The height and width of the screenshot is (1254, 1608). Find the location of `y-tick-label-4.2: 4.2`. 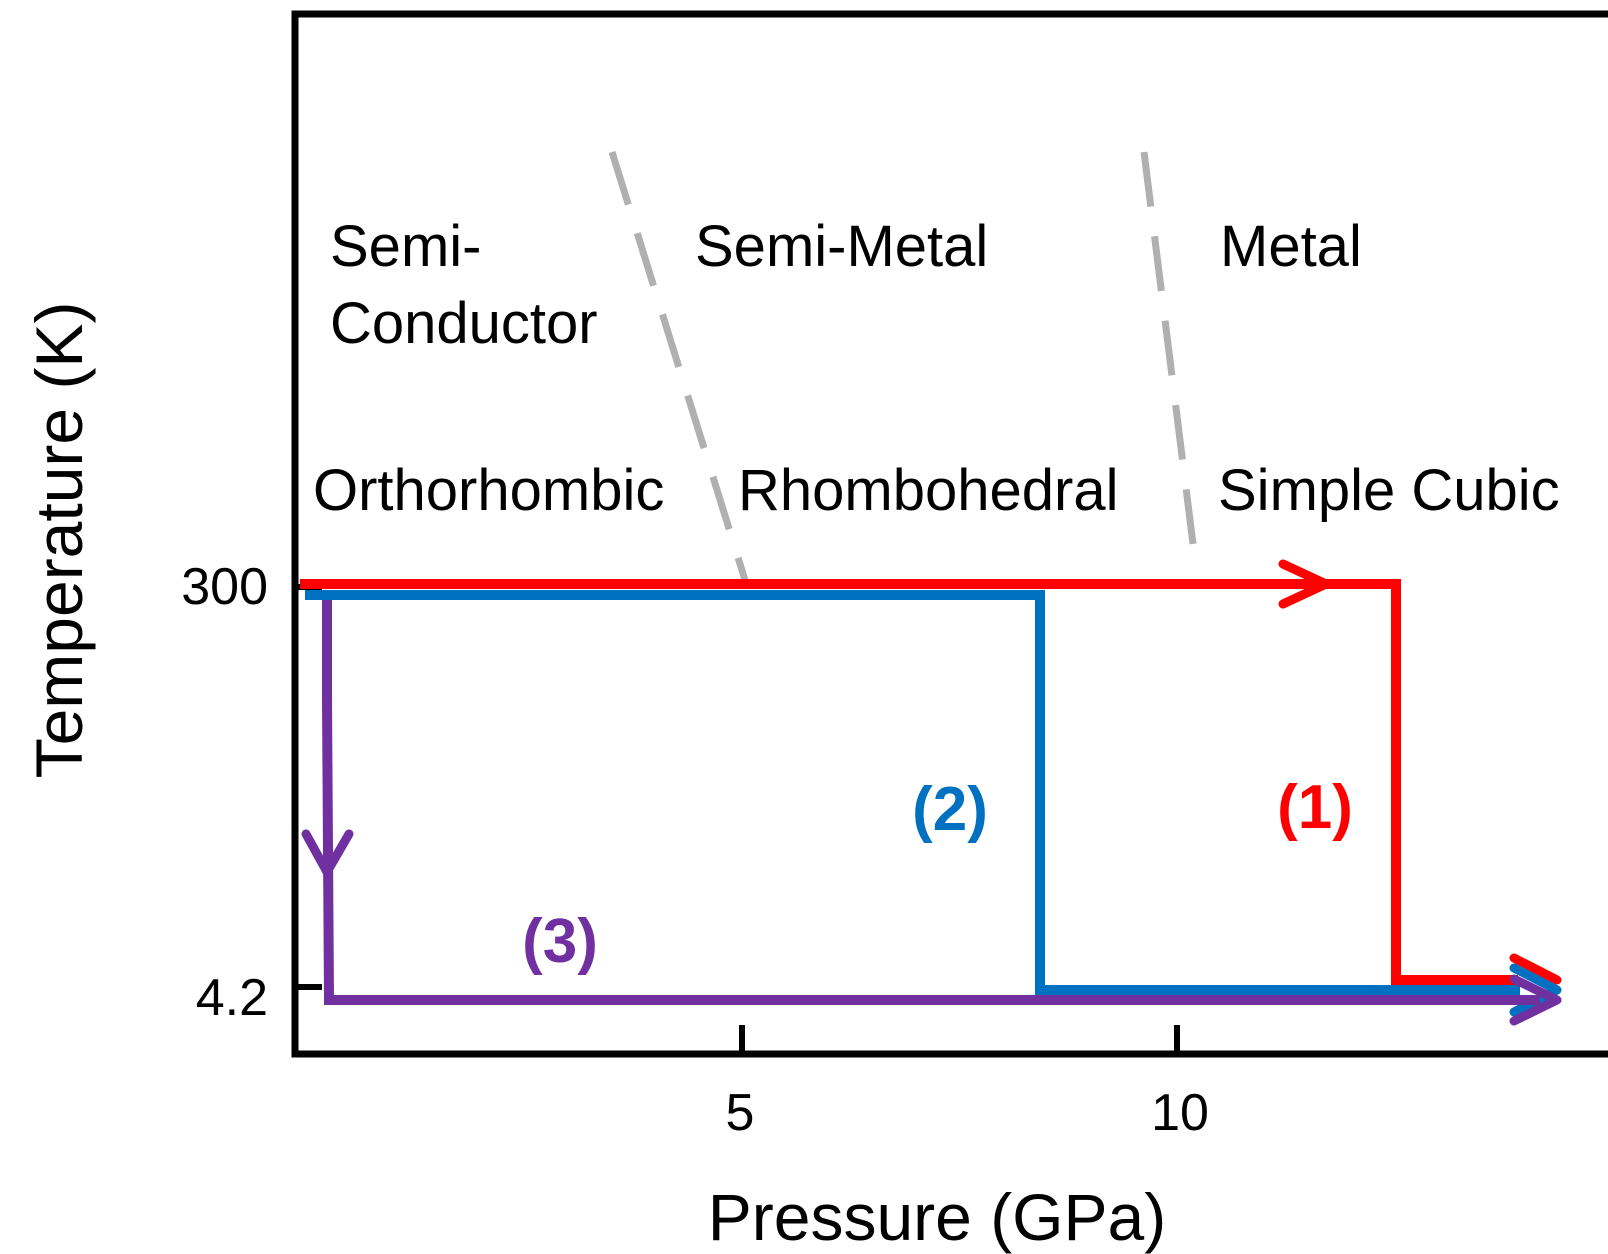

y-tick-label-4.2: 4.2 is located at coordinates (232, 998).